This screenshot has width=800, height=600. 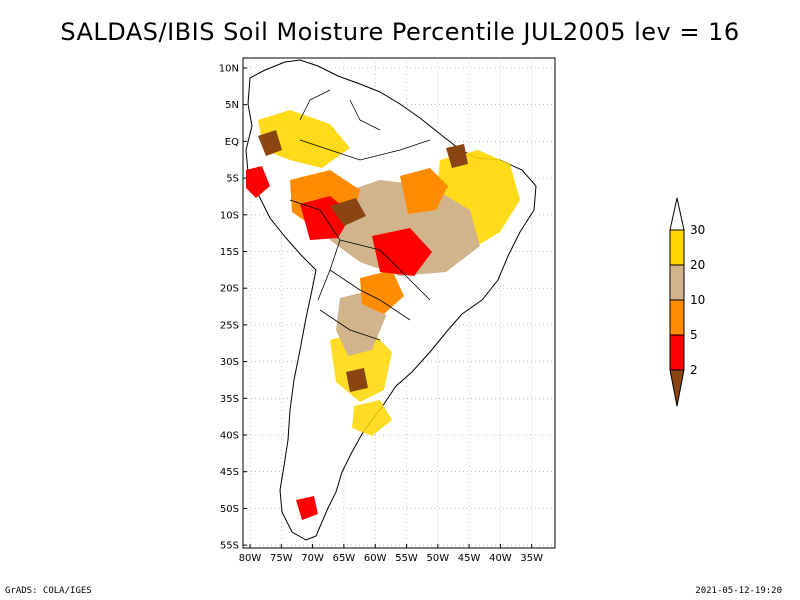 What do you see at coordinates (677, 214) in the screenshot?
I see `colorbar-top-arrow` at bounding box center [677, 214].